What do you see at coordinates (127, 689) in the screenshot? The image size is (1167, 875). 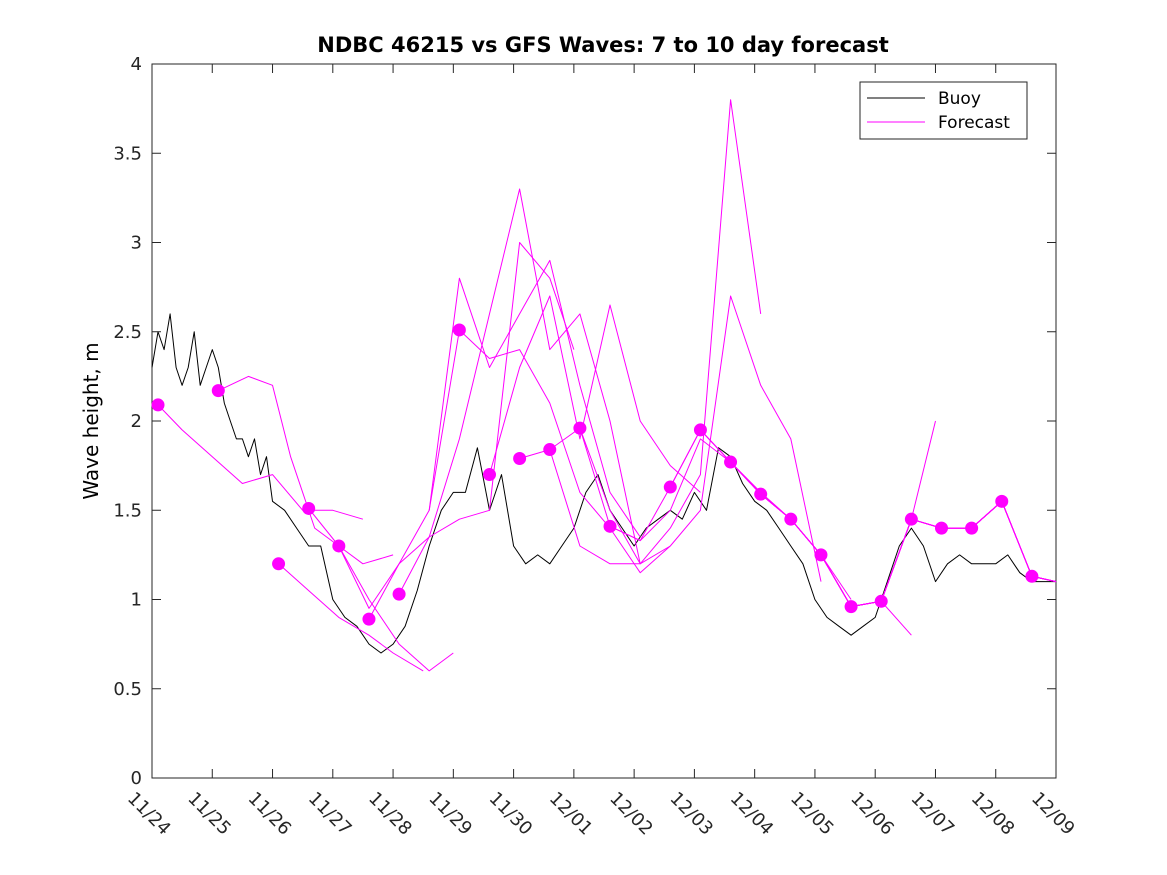 I see `y-tick-label: 0.5` at bounding box center [127, 689].